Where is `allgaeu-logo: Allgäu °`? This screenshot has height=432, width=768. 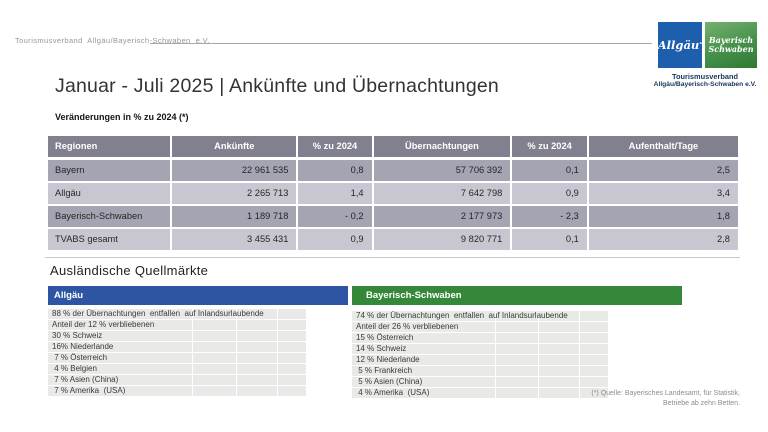 allgaeu-logo: Allgäu ° is located at coordinates (680, 45).